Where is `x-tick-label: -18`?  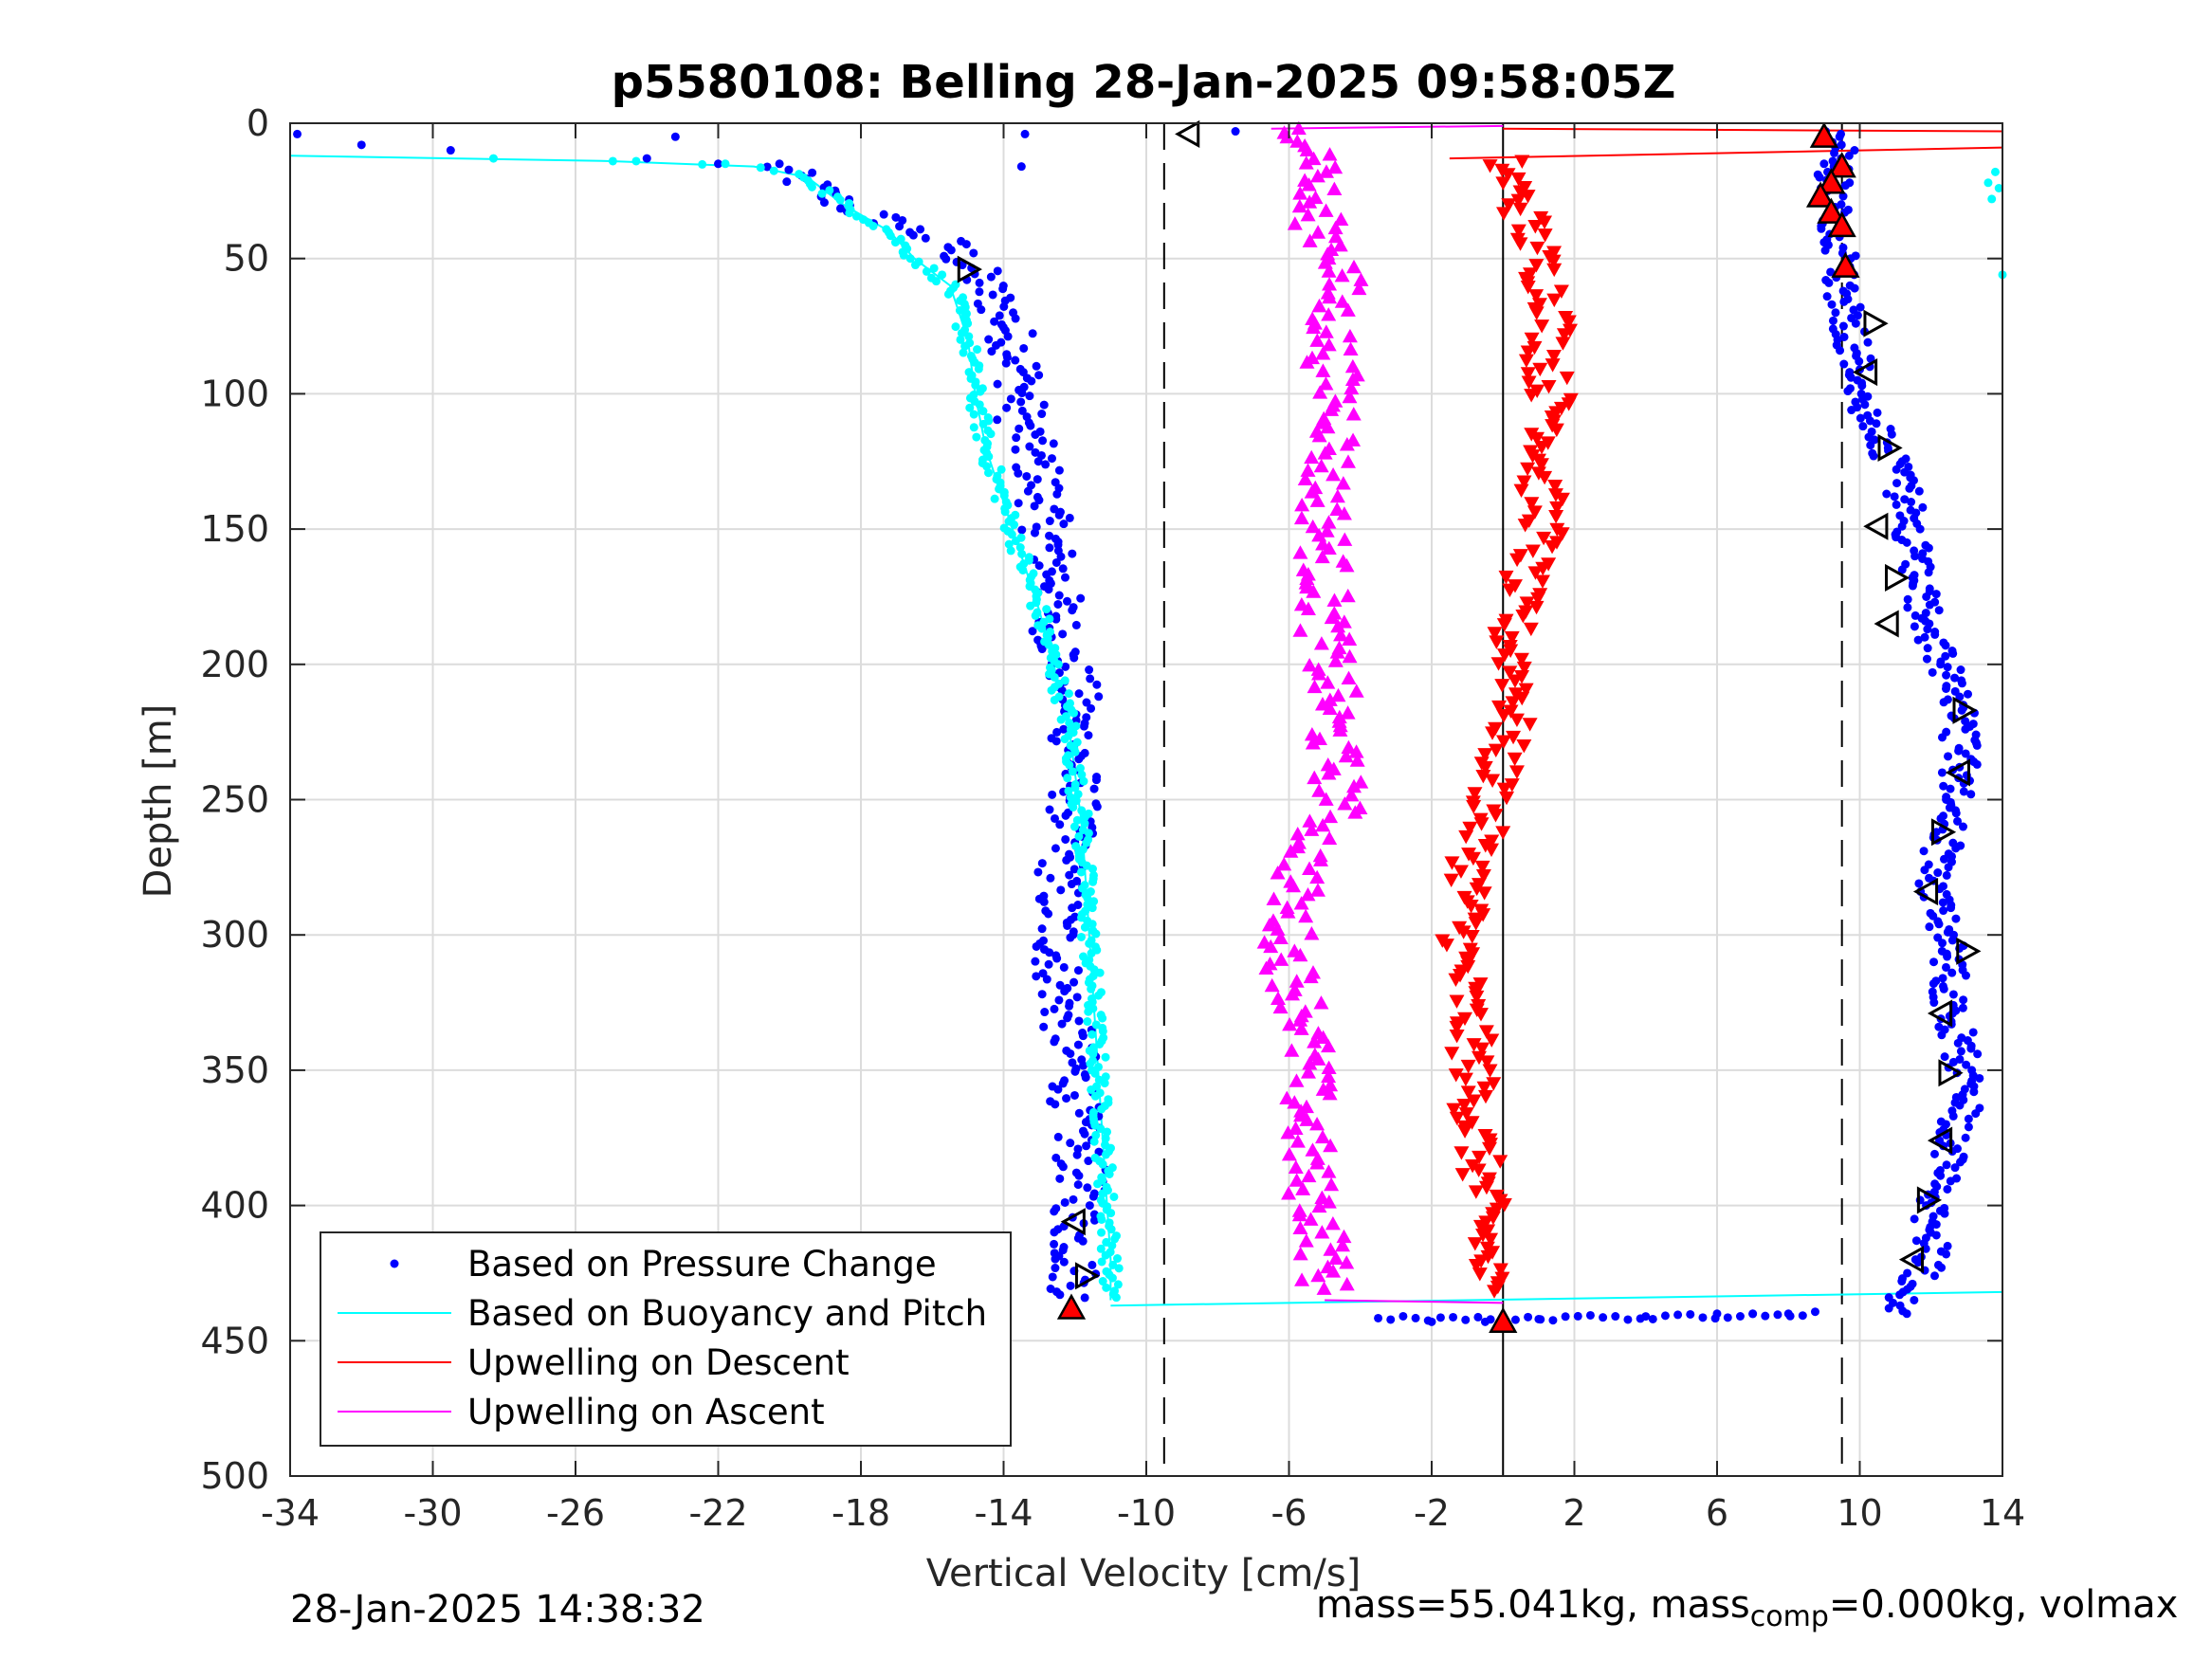
x-tick-label: -18 is located at coordinates (861, 1513).